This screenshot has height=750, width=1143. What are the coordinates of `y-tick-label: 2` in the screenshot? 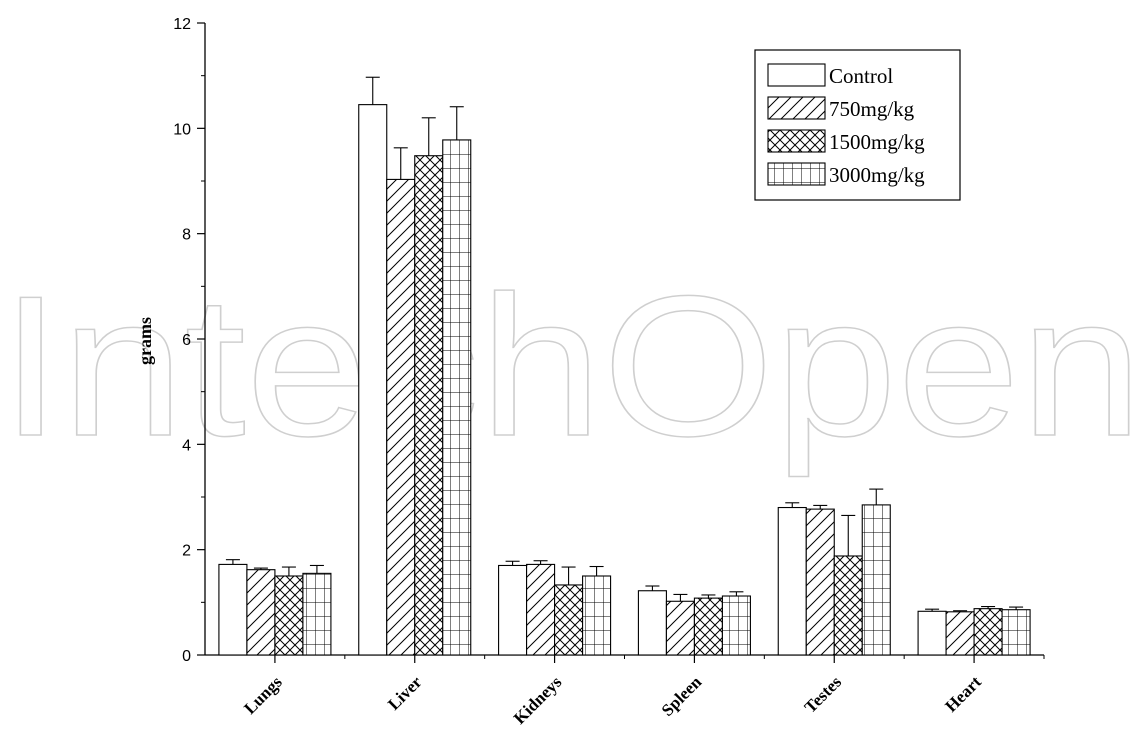 It's located at (186, 551).